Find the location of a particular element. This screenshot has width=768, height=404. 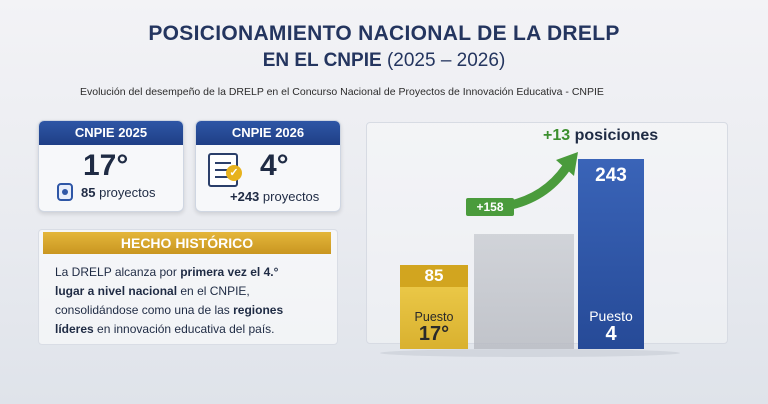

fact-text-bold: lugar a nivel nacional is located at coordinates (116, 291).